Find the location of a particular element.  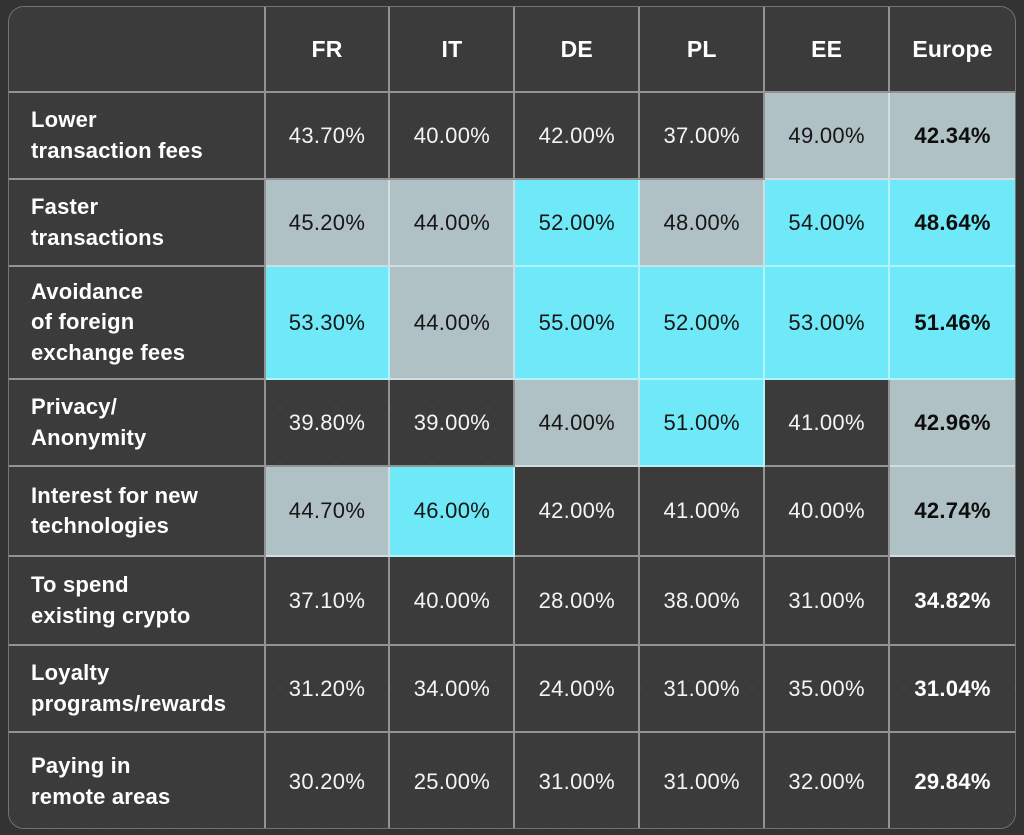

value-cell: 31.20% is located at coordinates (328, 689).